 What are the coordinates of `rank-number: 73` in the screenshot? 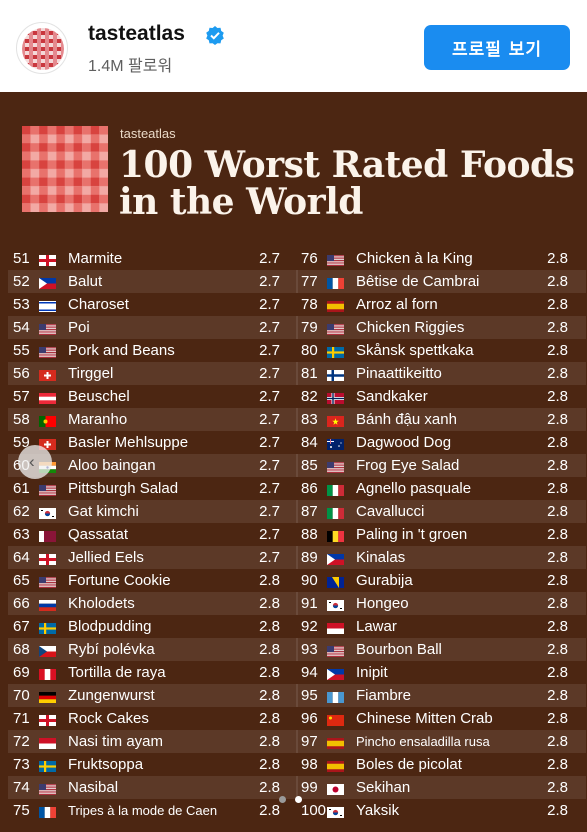 It's located at (21, 764).